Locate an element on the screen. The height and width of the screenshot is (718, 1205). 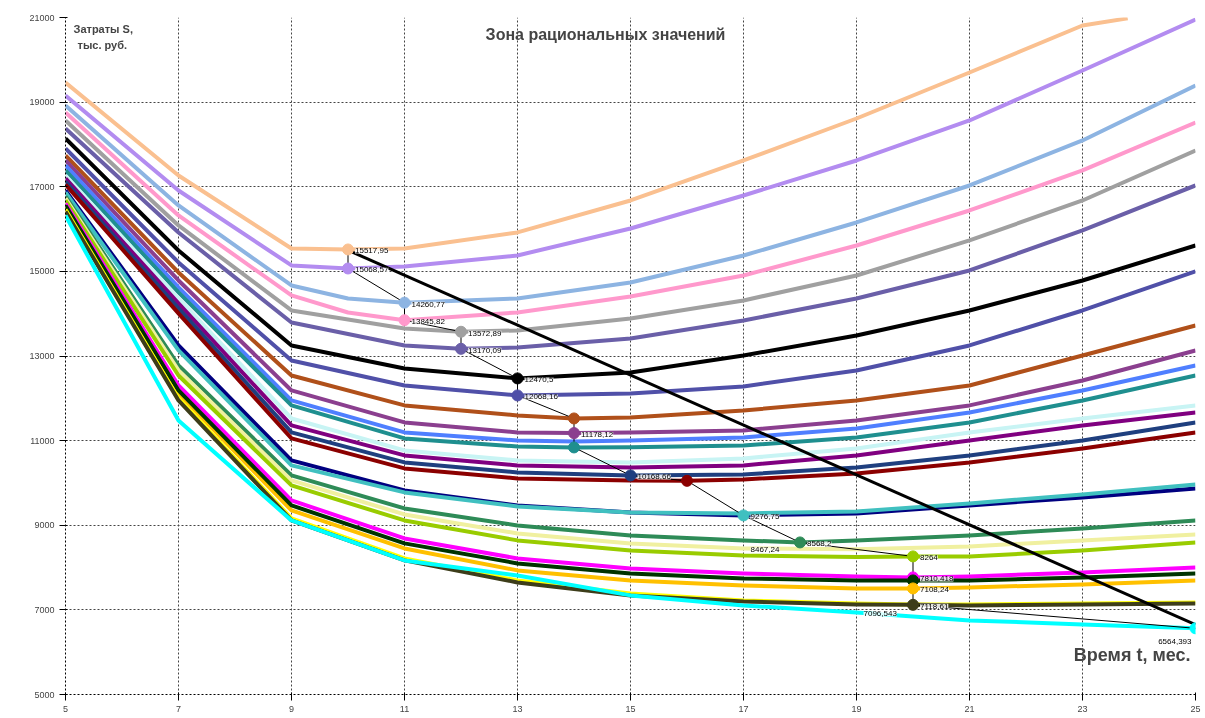
x-tick-label: 9 is located at coordinates (292, 708).